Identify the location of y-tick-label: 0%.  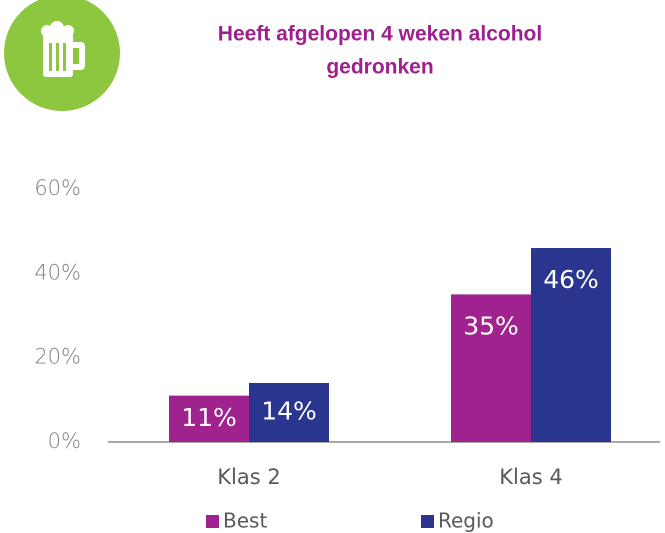
(64, 441).